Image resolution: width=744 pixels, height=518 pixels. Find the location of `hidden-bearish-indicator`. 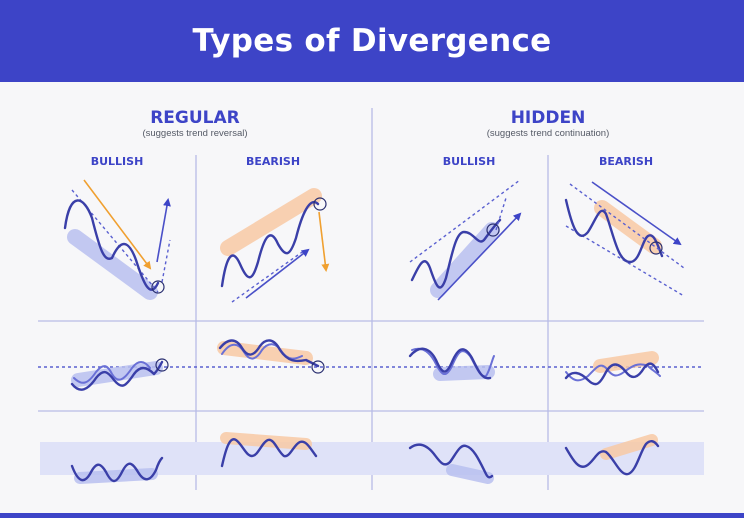

hidden-bearish-indicator is located at coordinates (612, 368).